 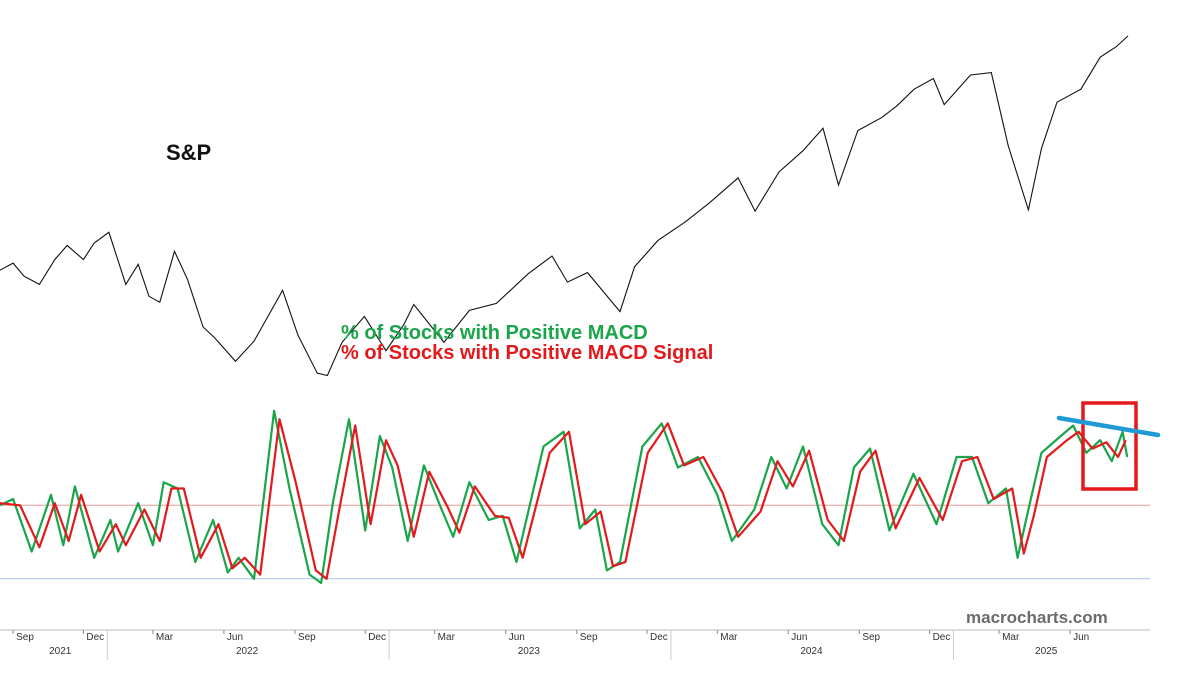 I want to click on highlight-box, so click(x=1109, y=446).